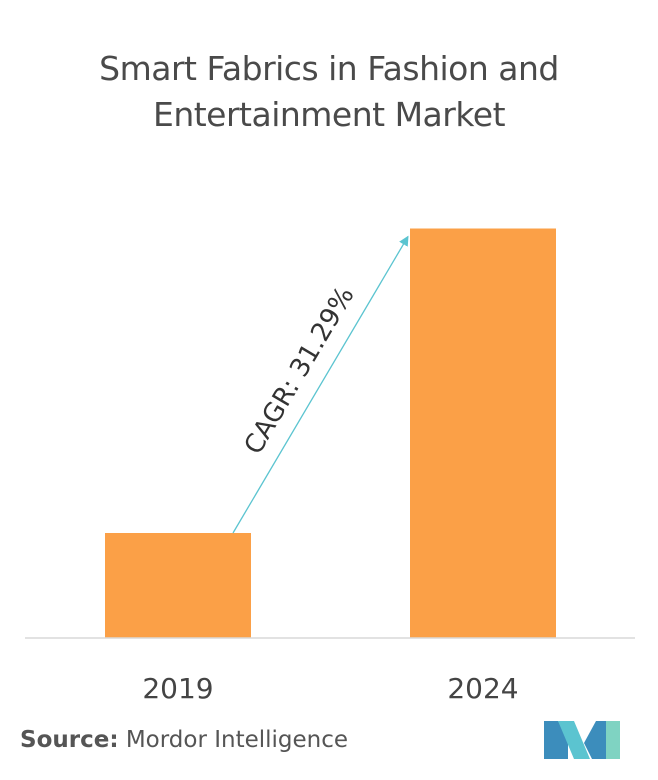 The height and width of the screenshot is (780, 658). Describe the element at coordinates (237, 740) in the screenshot. I see `source-text: Mordor Intelligence` at that location.